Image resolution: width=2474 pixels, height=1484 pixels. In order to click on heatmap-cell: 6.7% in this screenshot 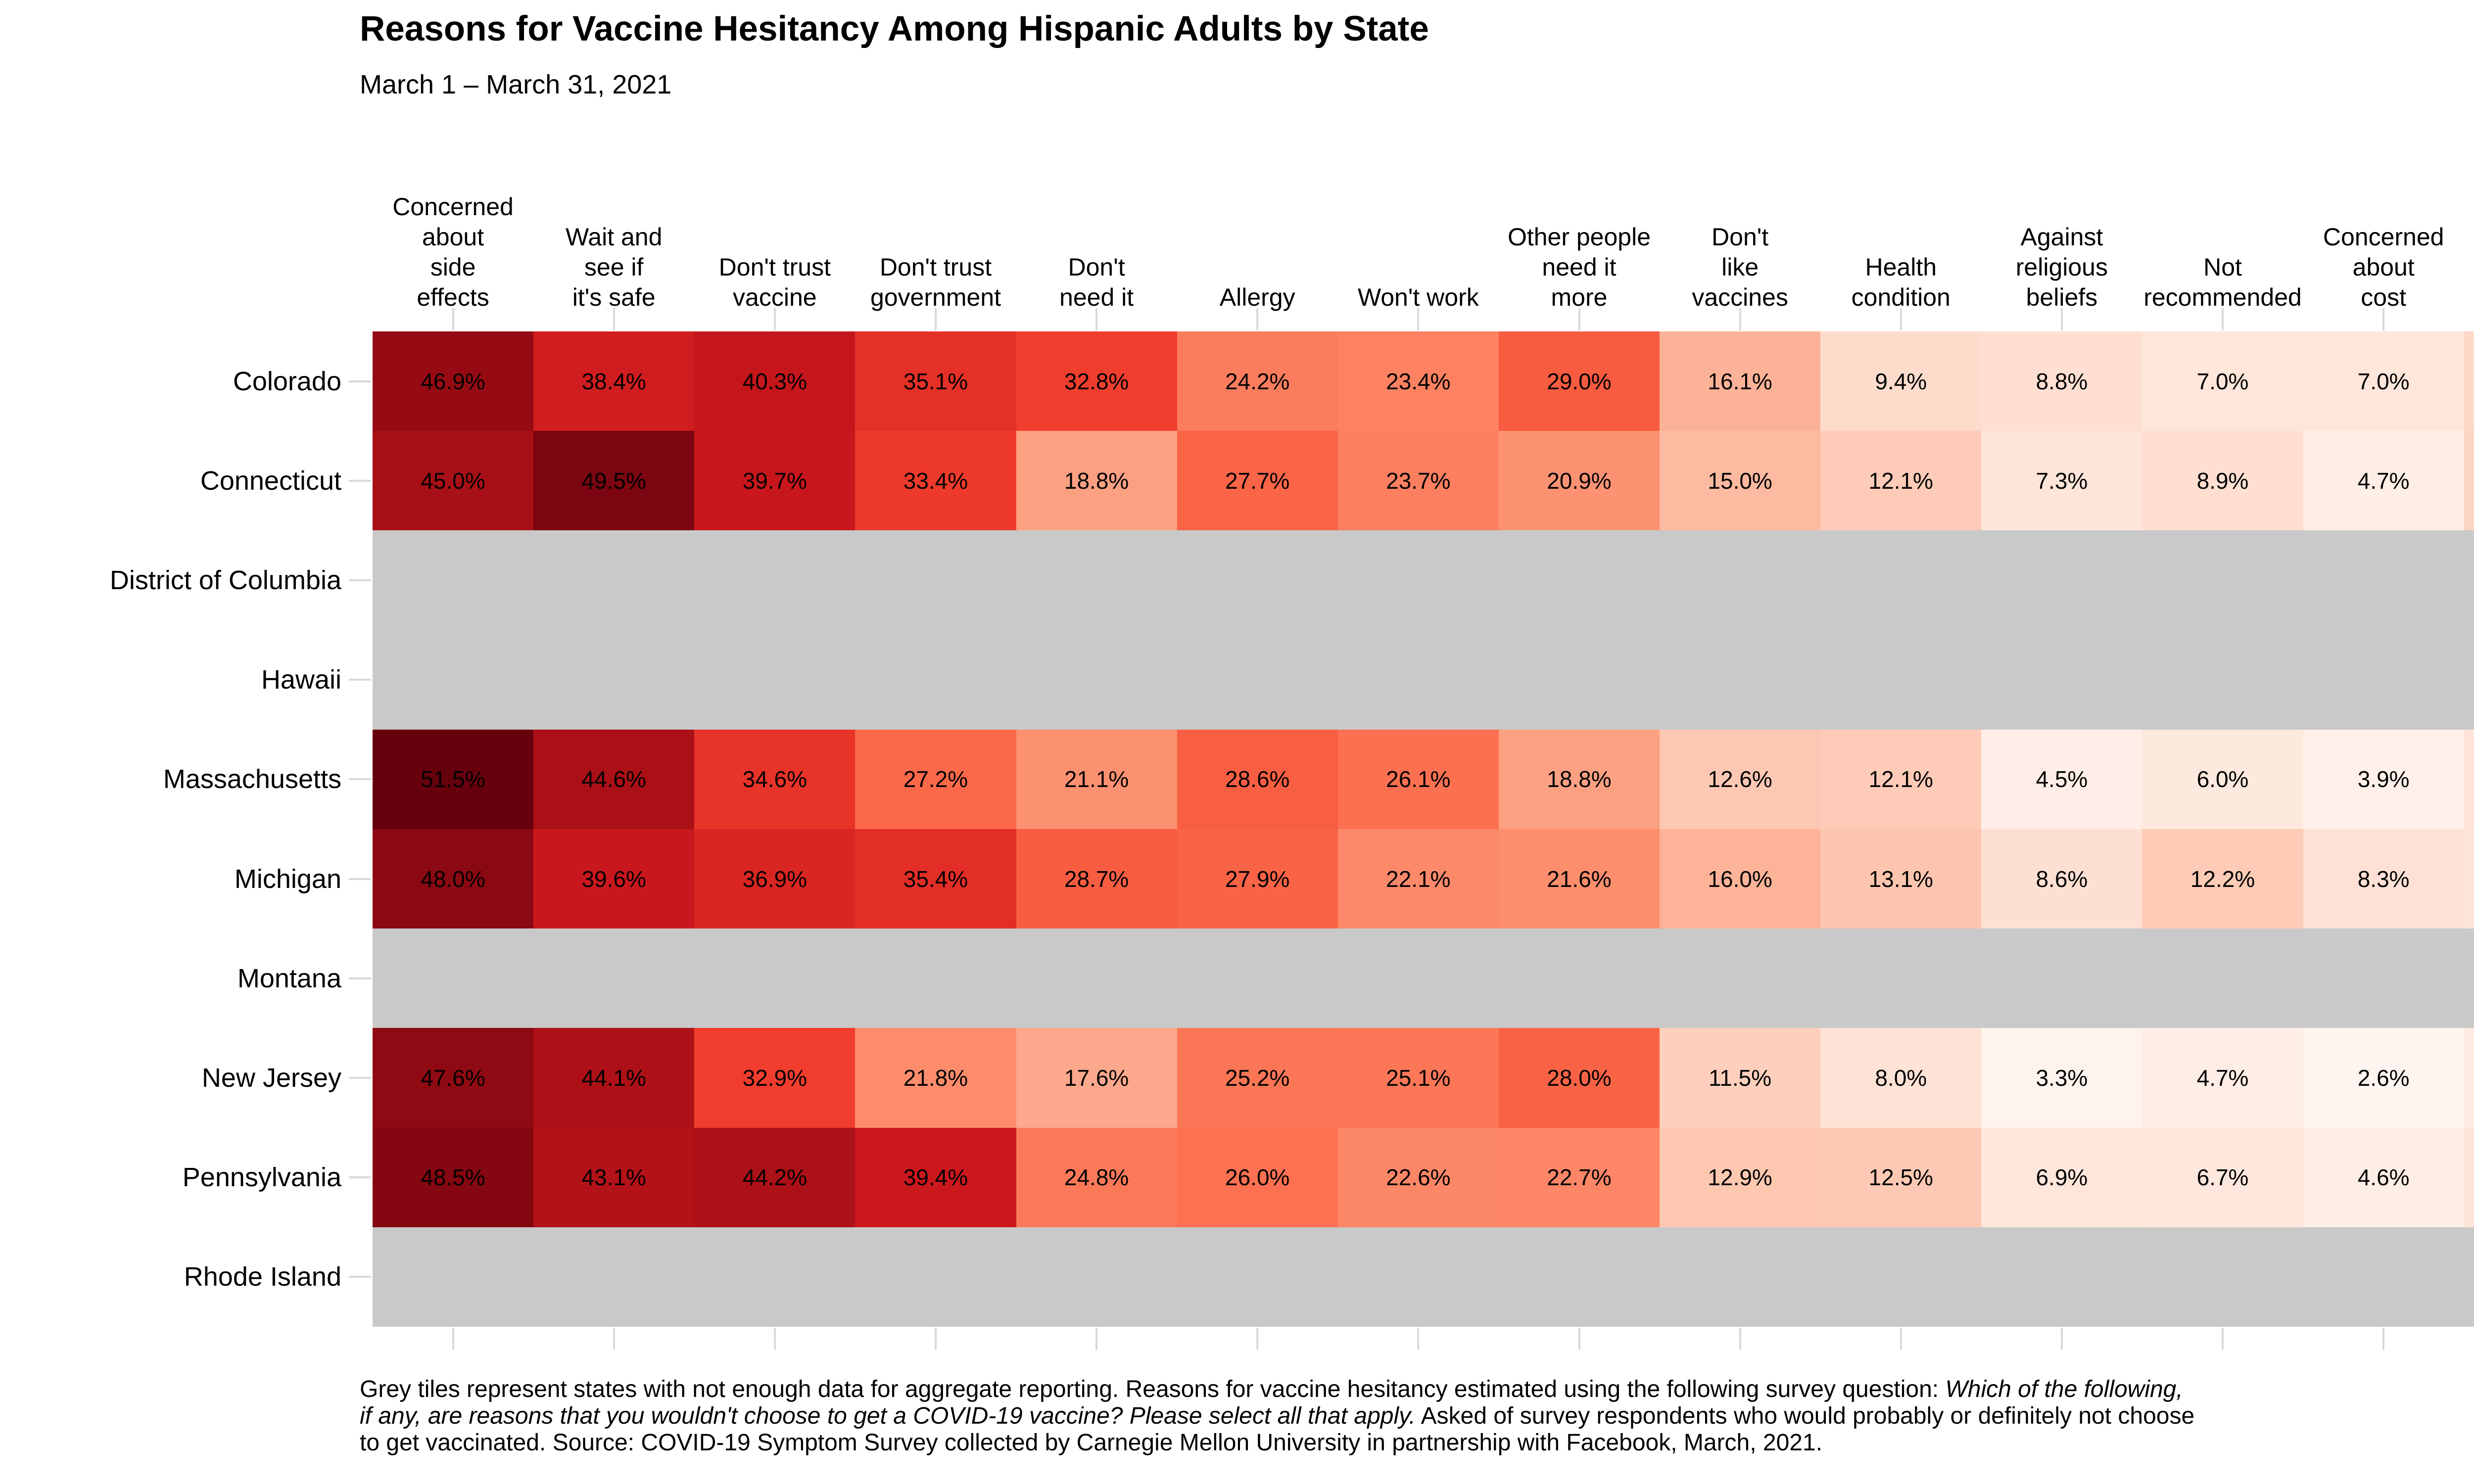, I will do `click(2222, 1177)`.